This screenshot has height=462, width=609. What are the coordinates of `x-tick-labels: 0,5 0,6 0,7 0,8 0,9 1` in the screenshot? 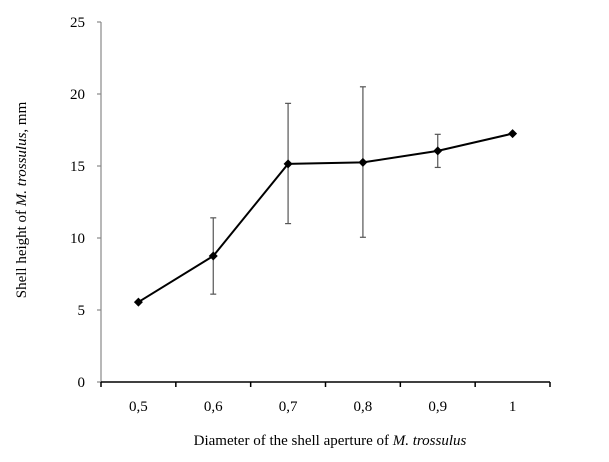 It's located at (322, 407).